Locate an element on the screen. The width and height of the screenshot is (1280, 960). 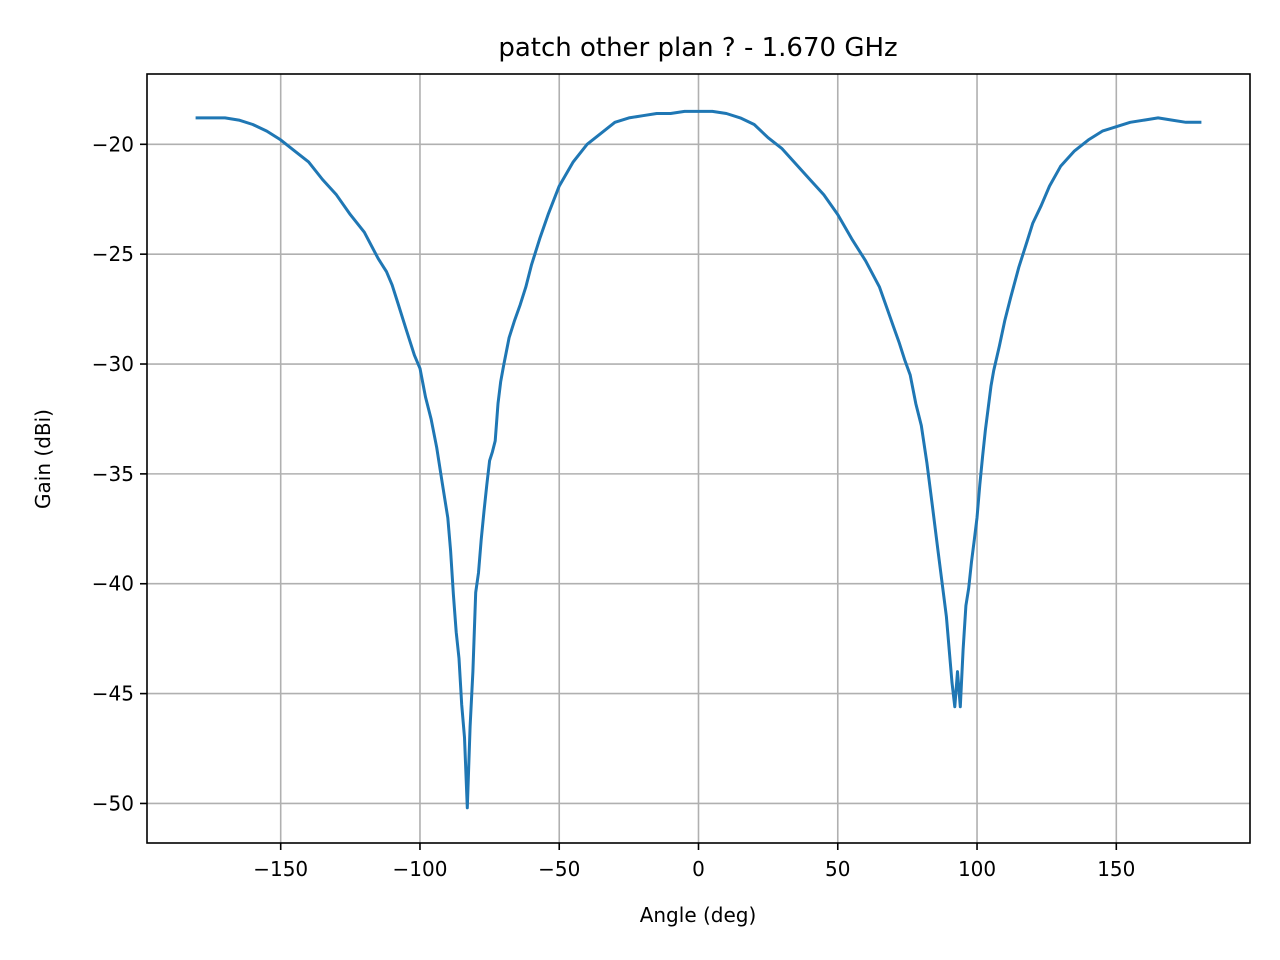
x-tick-label: 150 is located at coordinates (1116, 869).